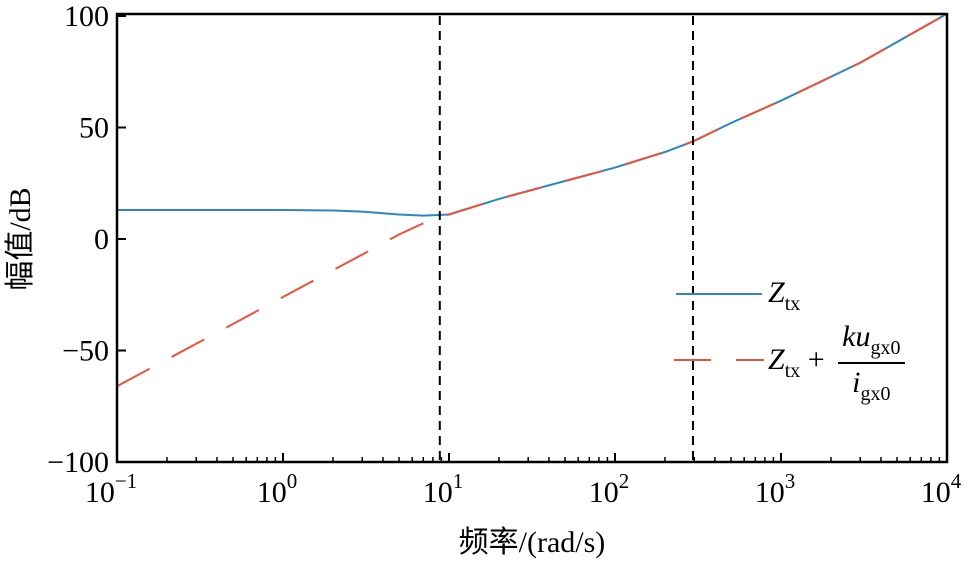  I want to click on legend-label-ztx: Ztx, so click(784, 295).